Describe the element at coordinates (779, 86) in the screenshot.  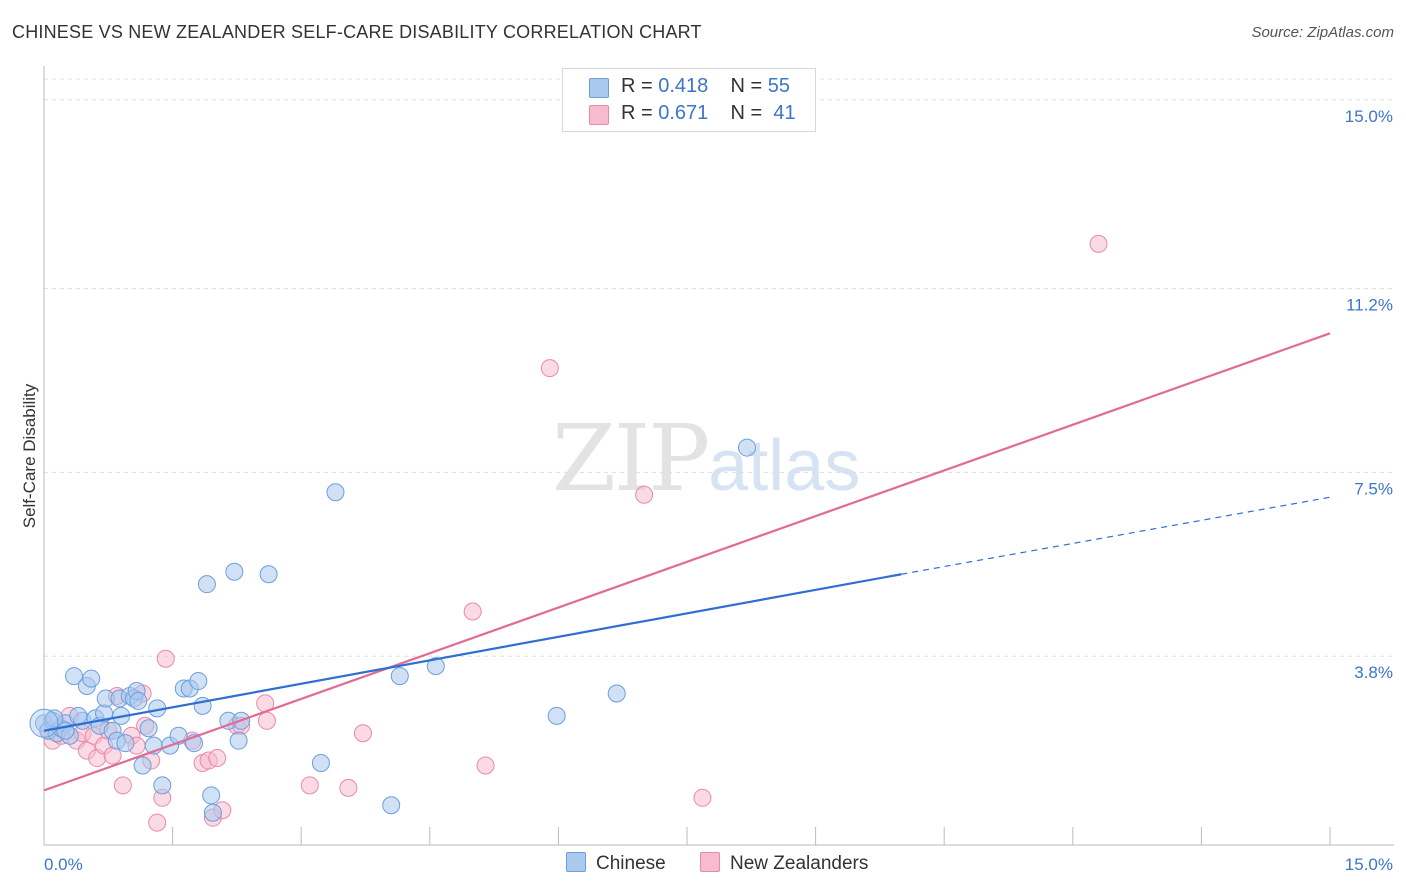
I see `legend-n-value-chinese: 55` at that location.